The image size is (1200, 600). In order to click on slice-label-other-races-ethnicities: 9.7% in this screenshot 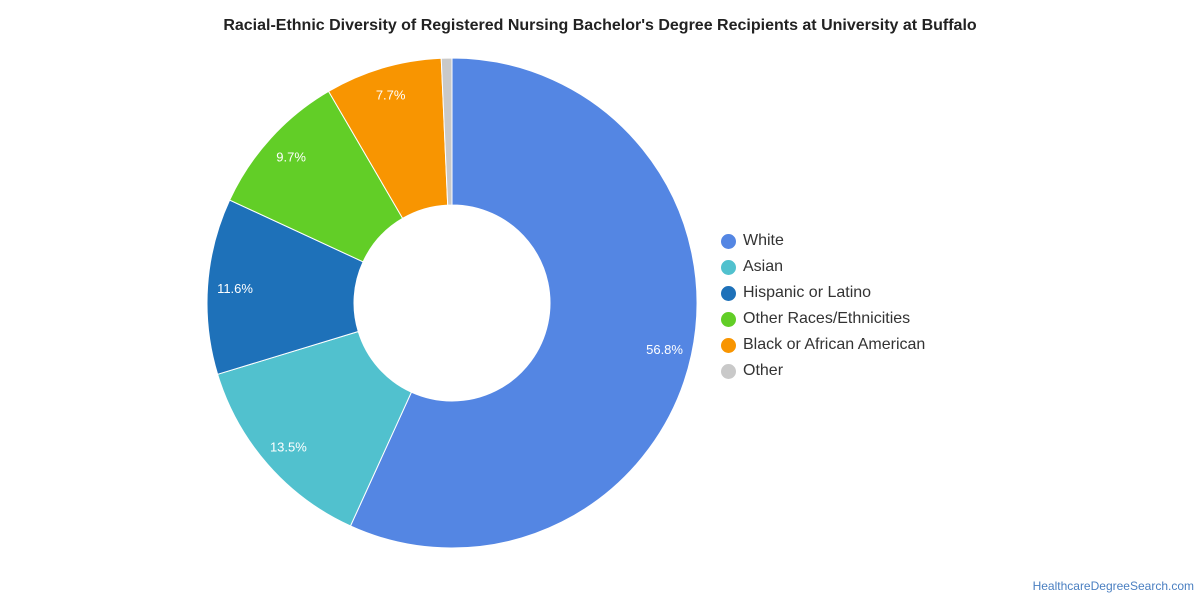, I will do `click(291, 157)`.